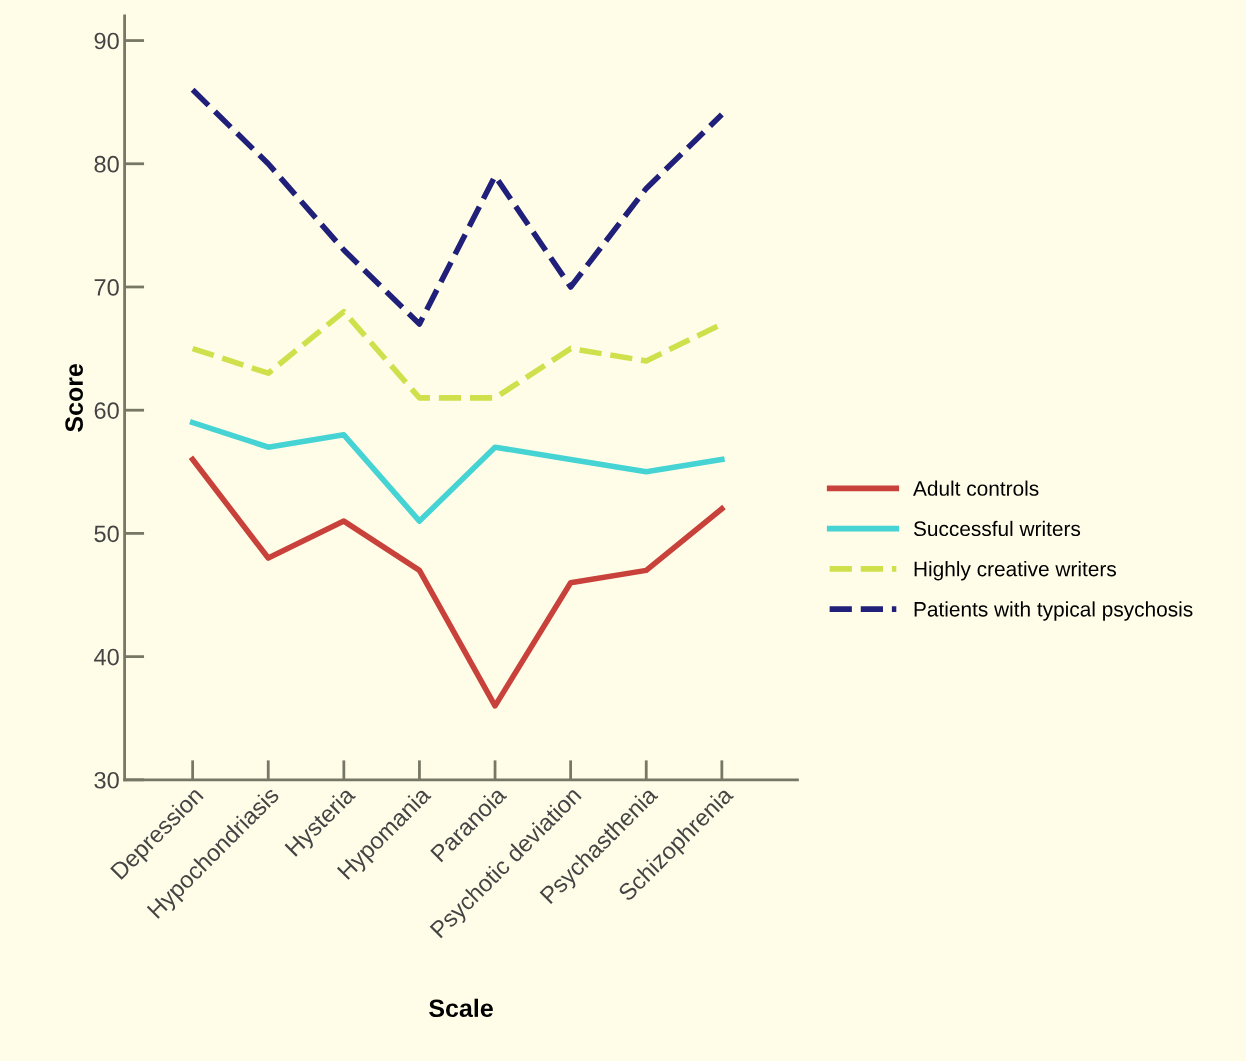 The height and width of the screenshot is (1061, 1246). I want to click on y-tick-label: 40, so click(106, 657).